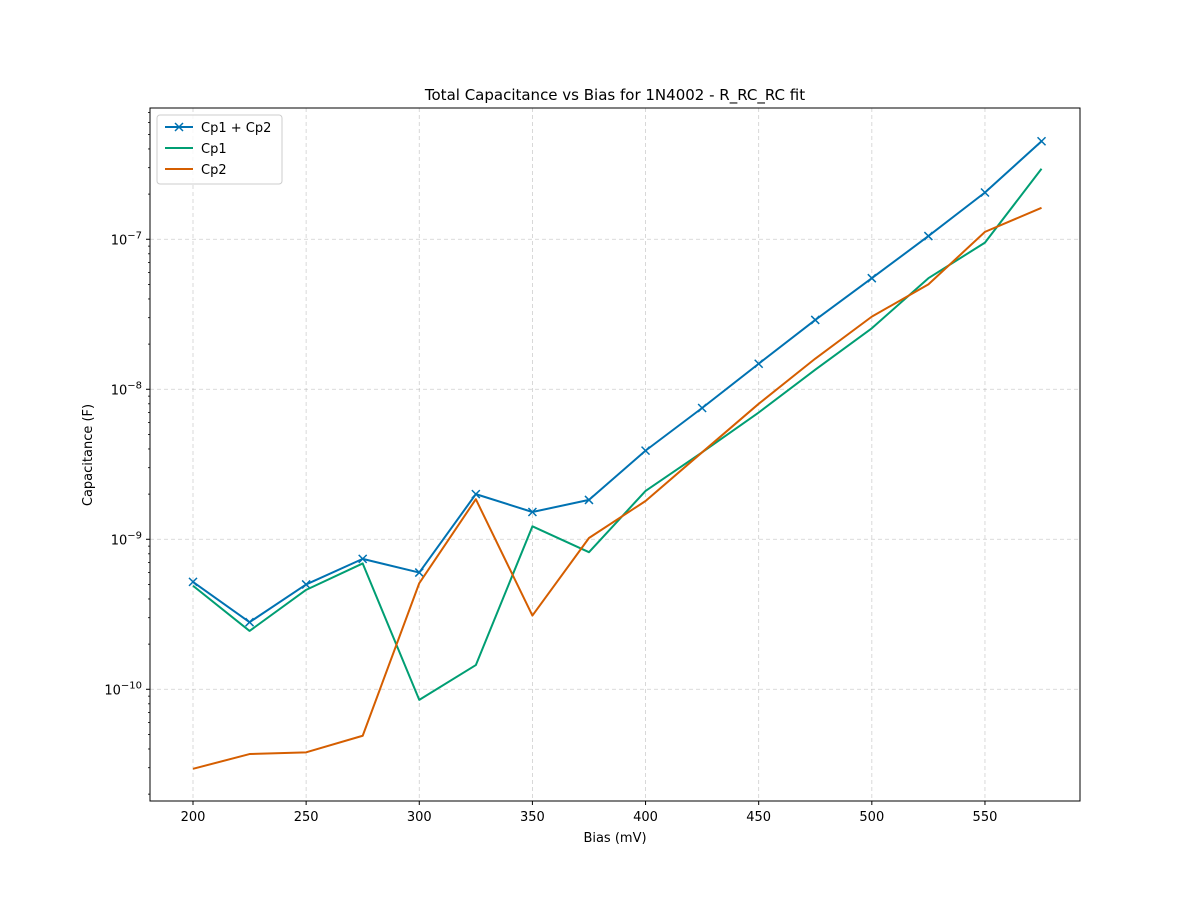 The image size is (1200, 900). I want to click on x-tick-label: 350, so click(532, 817).